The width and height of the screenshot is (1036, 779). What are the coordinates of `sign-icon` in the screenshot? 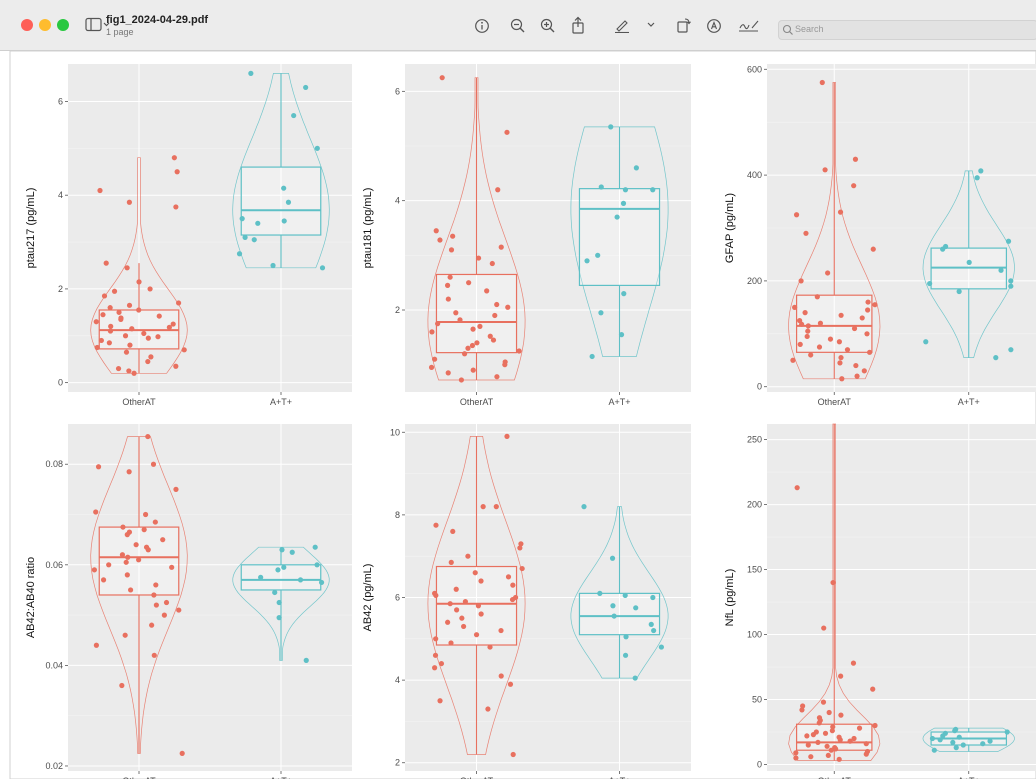 It's located at (749, 25).